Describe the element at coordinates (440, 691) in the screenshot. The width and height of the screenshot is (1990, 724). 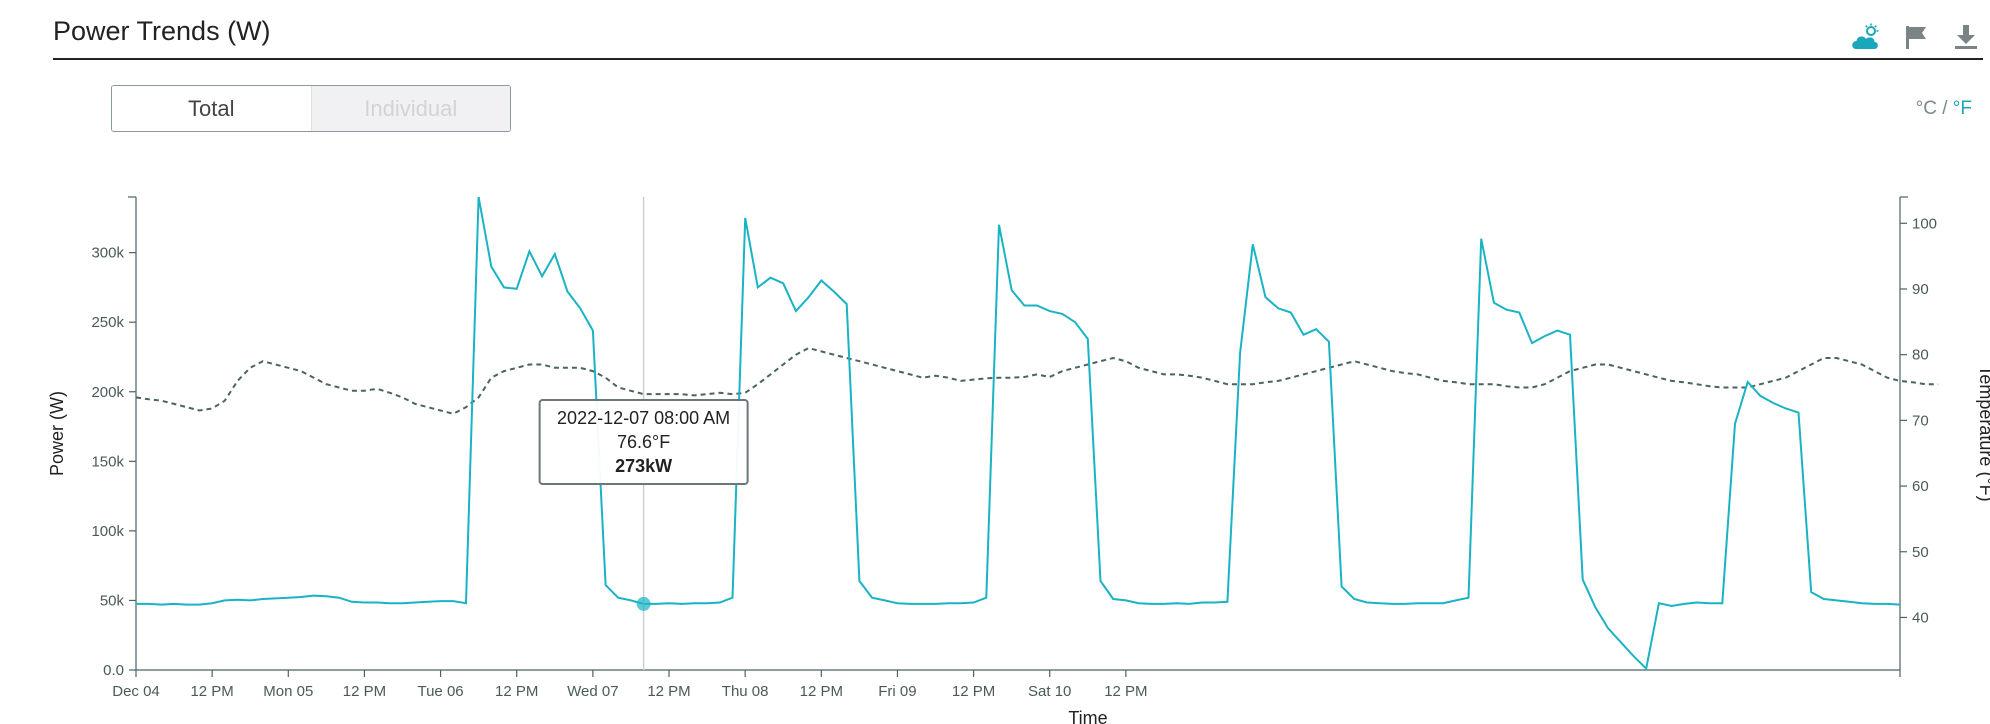
I see `x-tick-label: Tue 06` at that location.